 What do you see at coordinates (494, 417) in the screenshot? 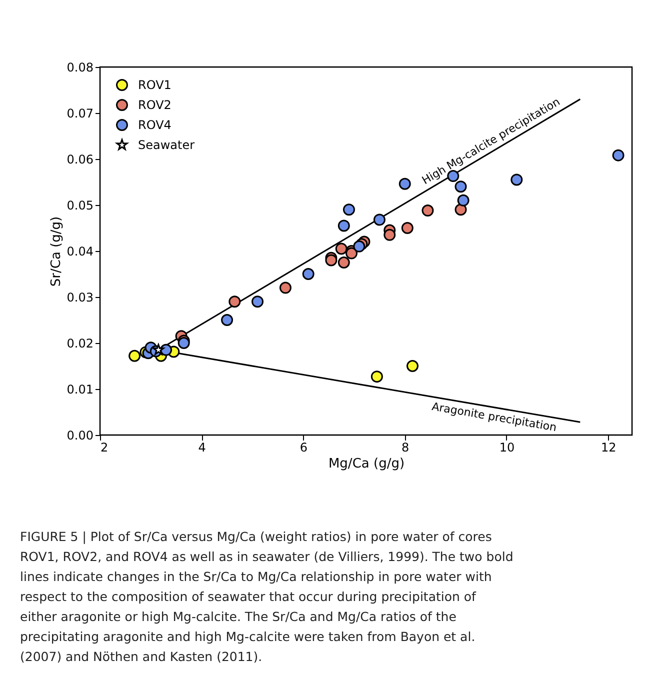
I see `annotation: Aragonite precipitation` at bounding box center [494, 417].